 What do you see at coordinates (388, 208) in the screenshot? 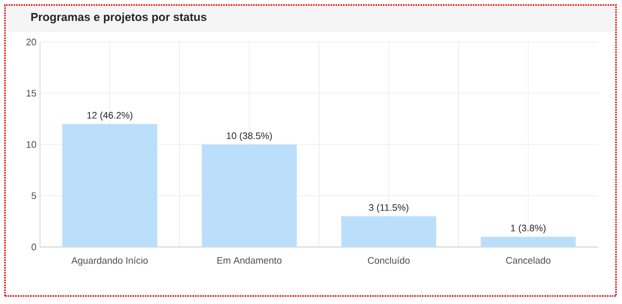
I see `data-label: 3 (11.5%)` at bounding box center [388, 208].